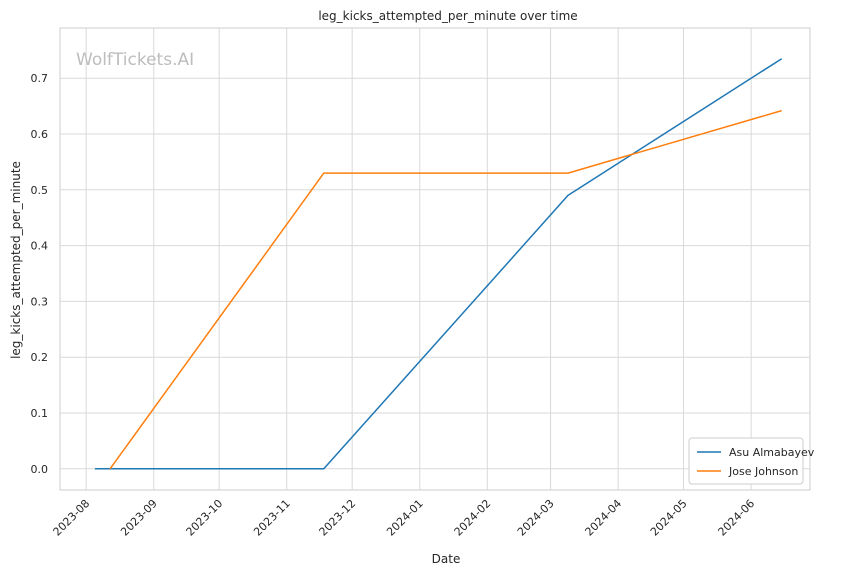  Describe the element at coordinates (205, 518) in the screenshot. I see `x-tick-label: 2023-10` at that location.